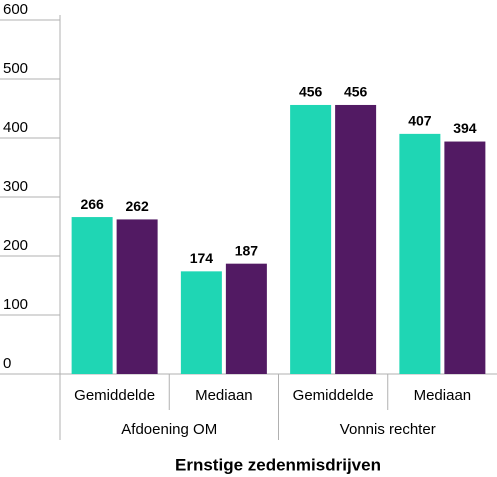 This screenshot has height=477, width=497. What do you see at coordinates (202, 258) in the screenshot?
I see `value-label: 174` at bounding box center [202, 258].